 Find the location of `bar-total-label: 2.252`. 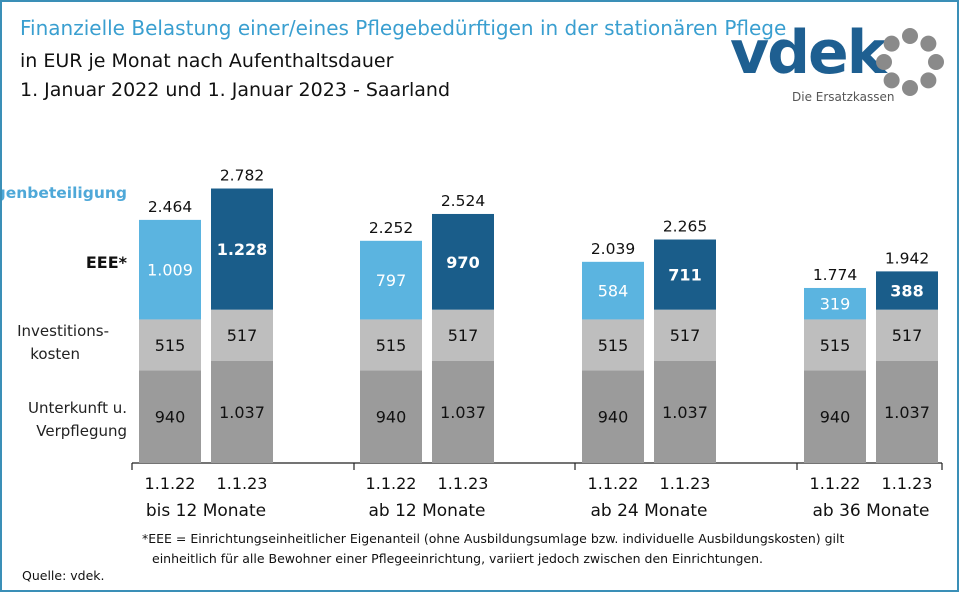

bar-total-label: 2.252 is located at coordinates (391, 228).